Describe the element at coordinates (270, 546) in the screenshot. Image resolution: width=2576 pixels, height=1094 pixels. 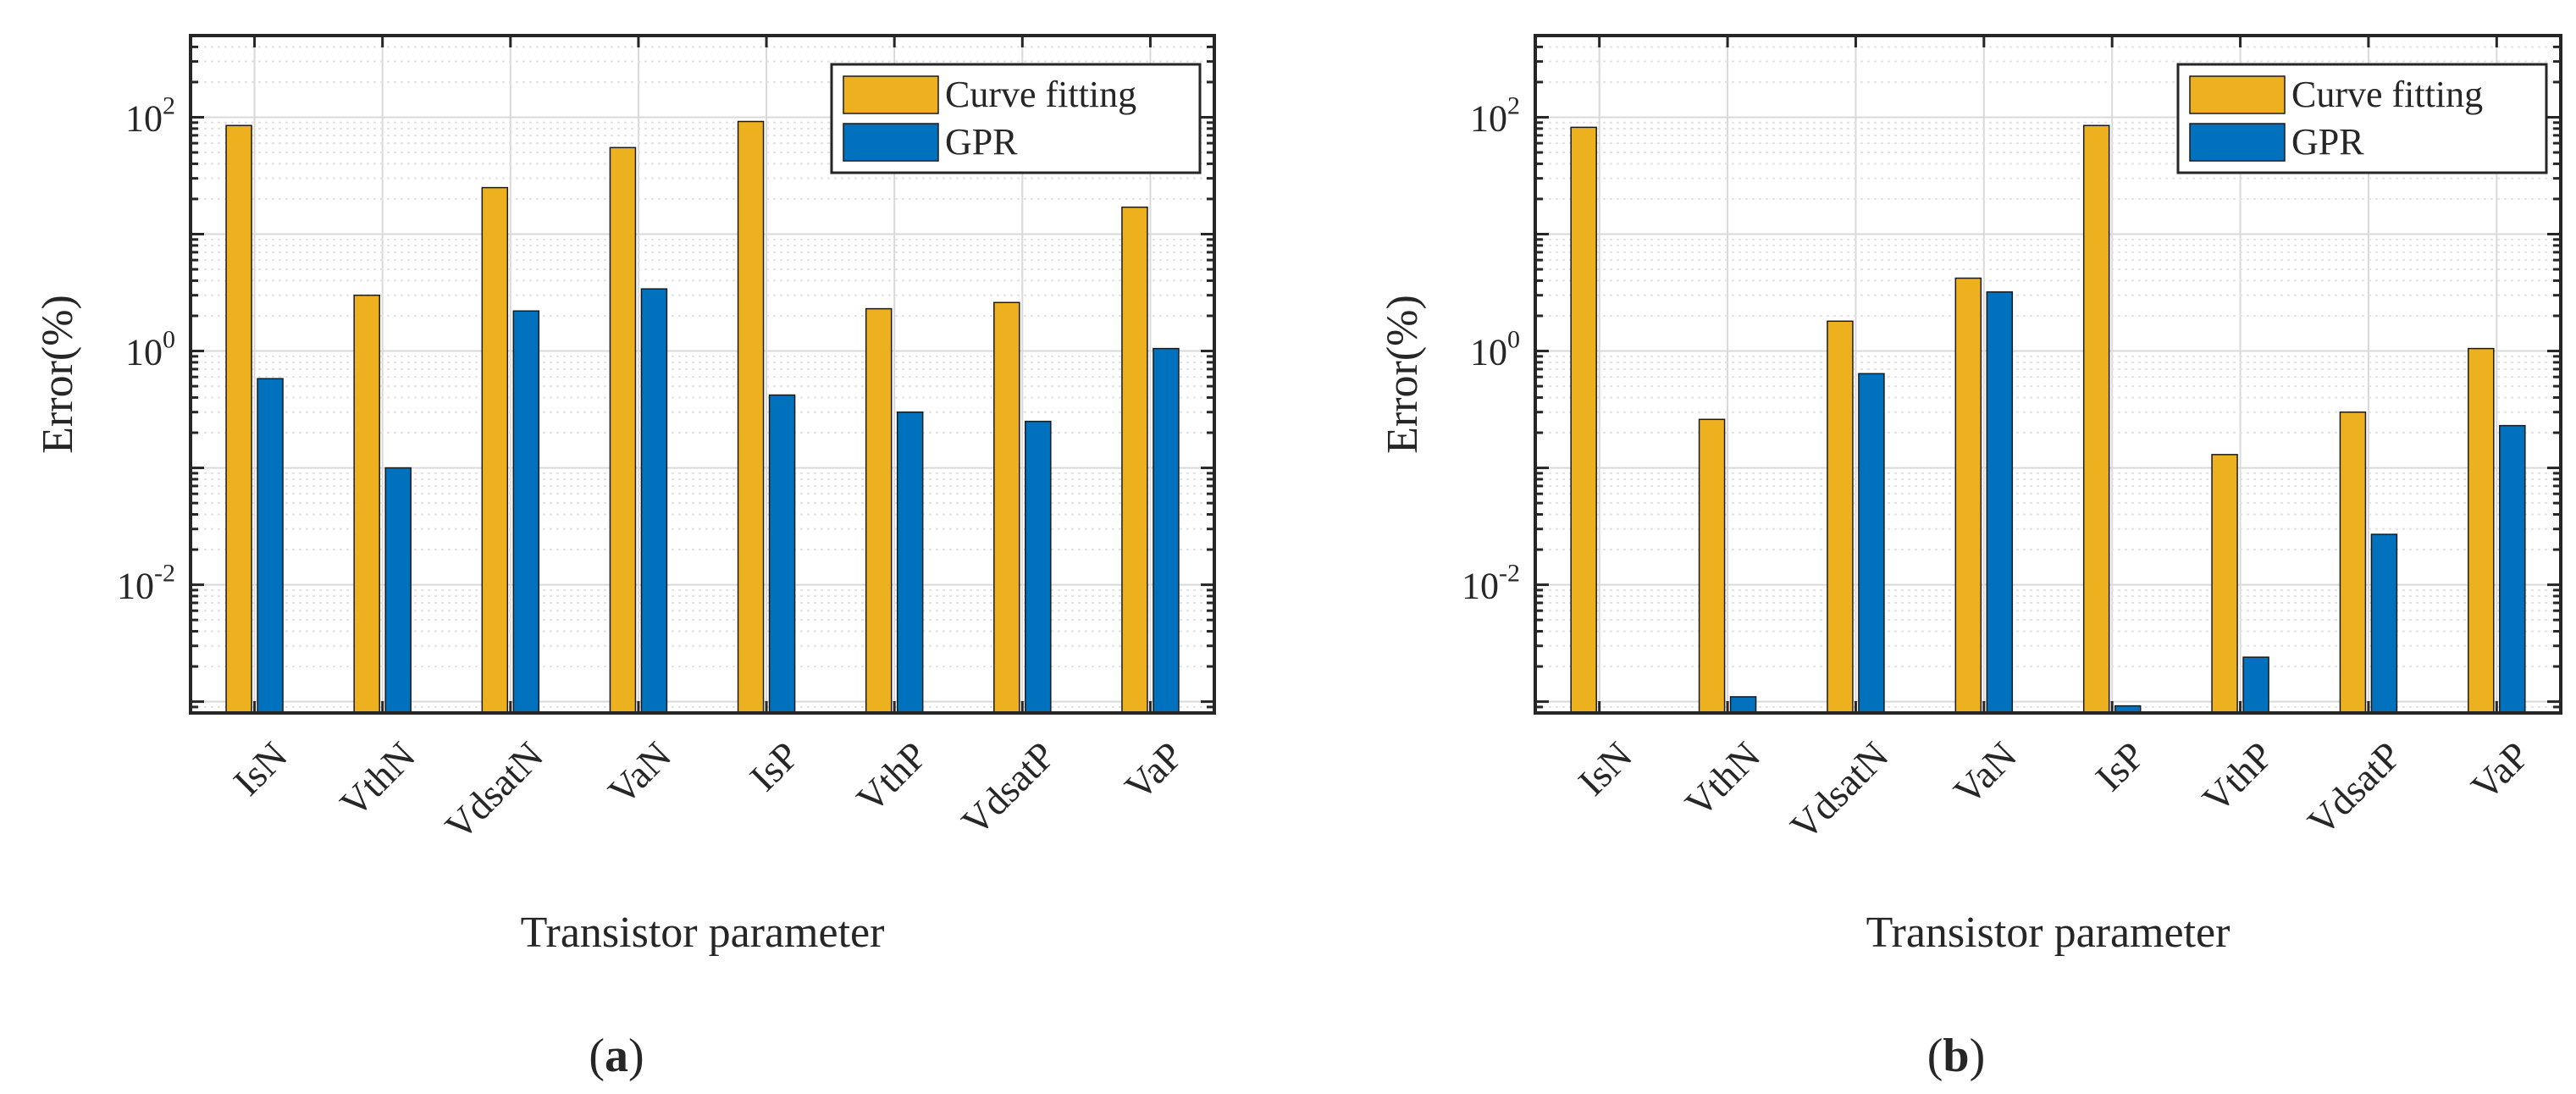
I see `bar-gpr-isn` at that location.